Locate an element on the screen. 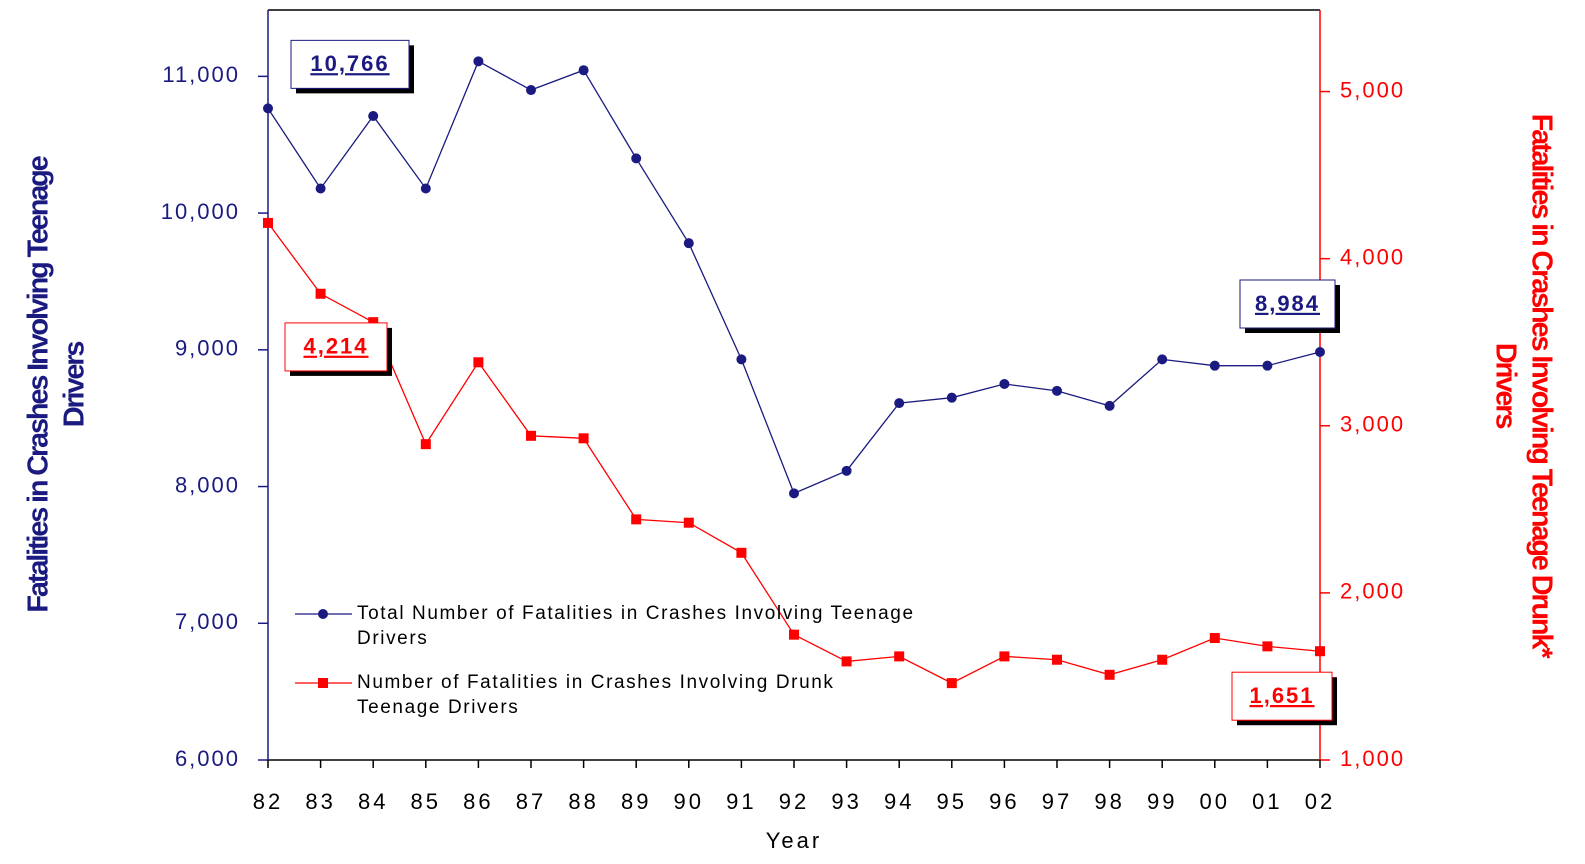  y-tick-label: 7,000 is located at coordinates (207, 621).